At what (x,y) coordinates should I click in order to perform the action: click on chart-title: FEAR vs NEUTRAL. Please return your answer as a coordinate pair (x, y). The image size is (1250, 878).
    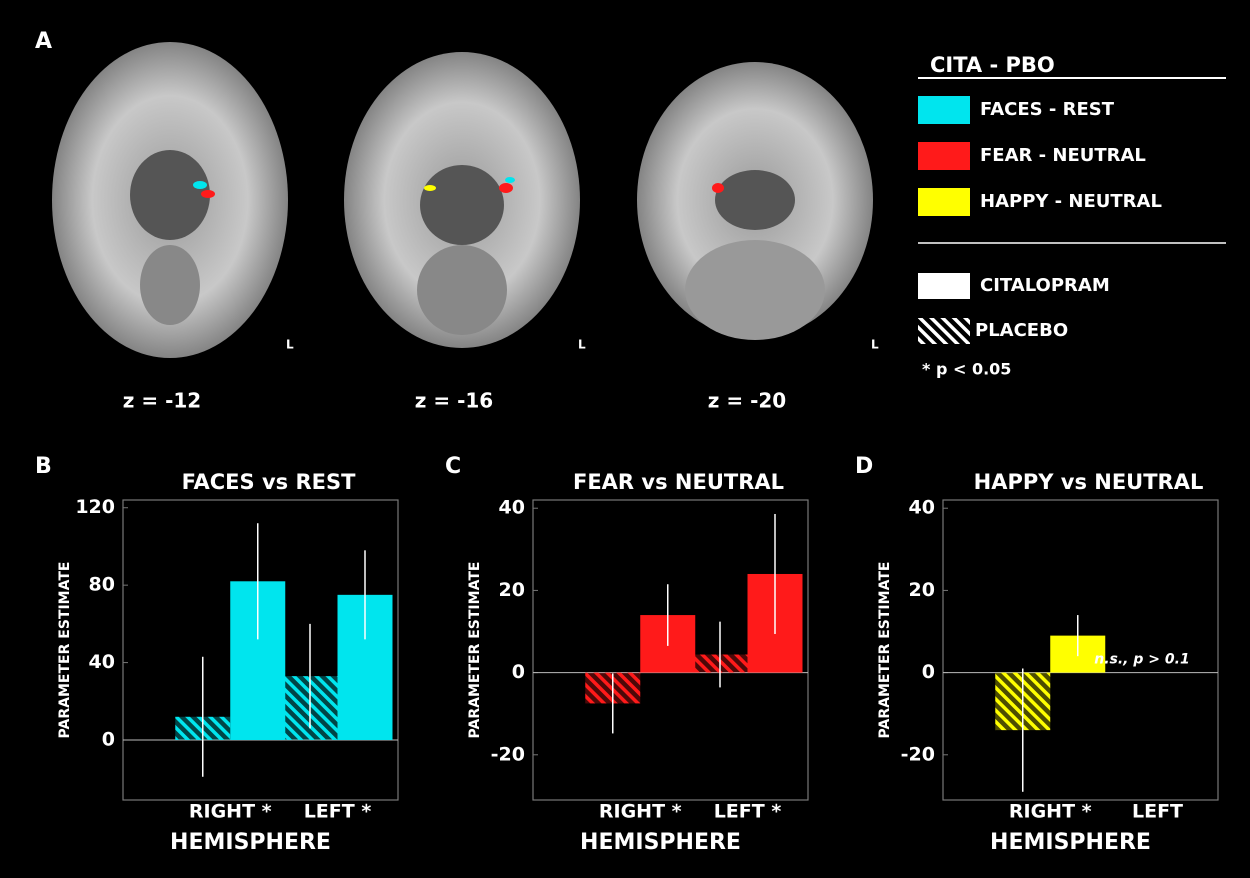
    Looking at the image, I should click on (678, 482).